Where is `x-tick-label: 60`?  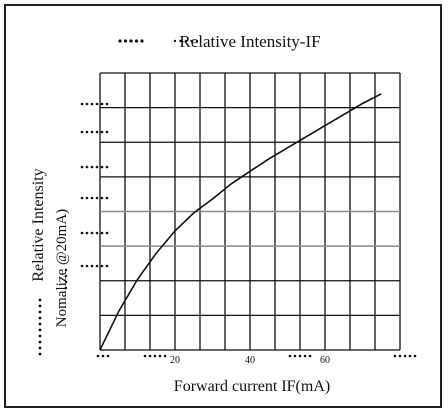 x-tick-label: 60 is located at coordinates (325, 360).